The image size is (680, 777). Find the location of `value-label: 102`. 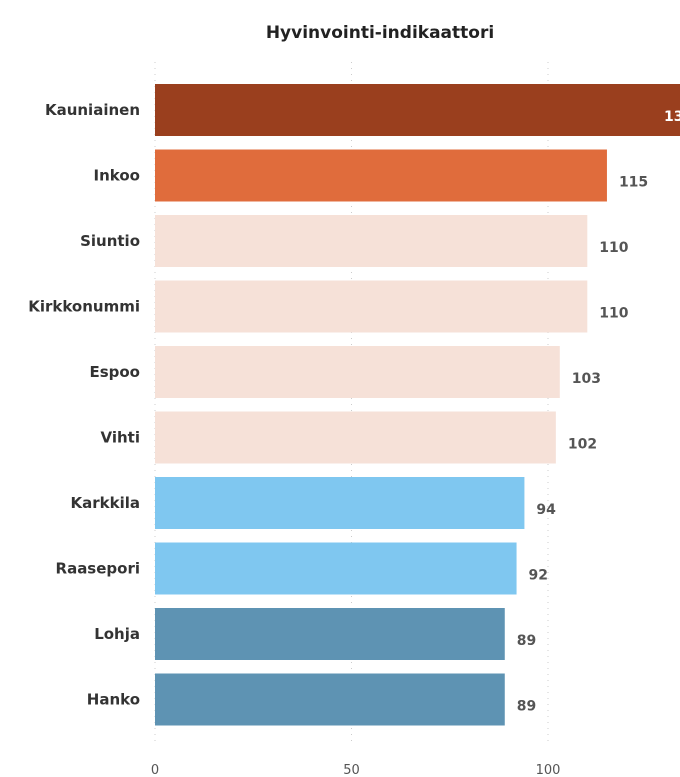

value-label: 102 is located at coordinates (582, 445).